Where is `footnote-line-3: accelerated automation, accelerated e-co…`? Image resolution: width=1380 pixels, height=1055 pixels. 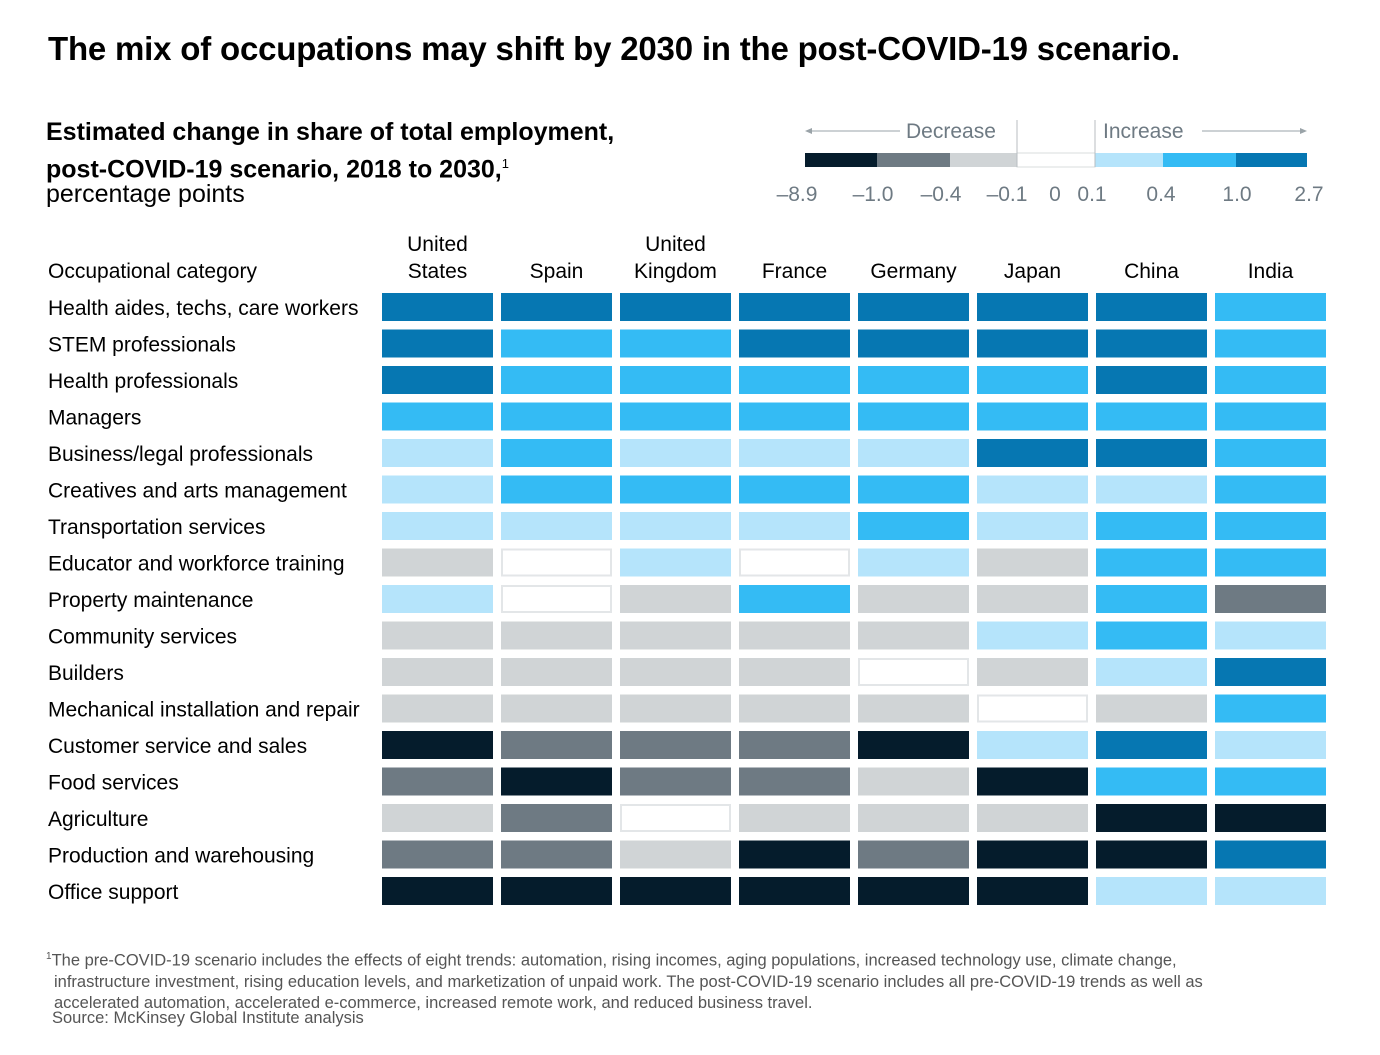 footnote-line-3: accelerated automation, accelerated e-co… is located at coordinates (433, 1002).